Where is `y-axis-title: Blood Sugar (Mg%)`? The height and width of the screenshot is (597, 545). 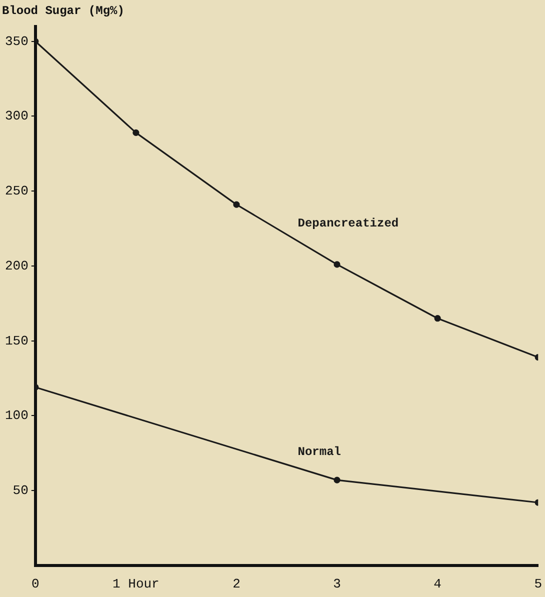 y-axis-title: Blood Sugar (Mg%) is located at coordinates (63, 11).